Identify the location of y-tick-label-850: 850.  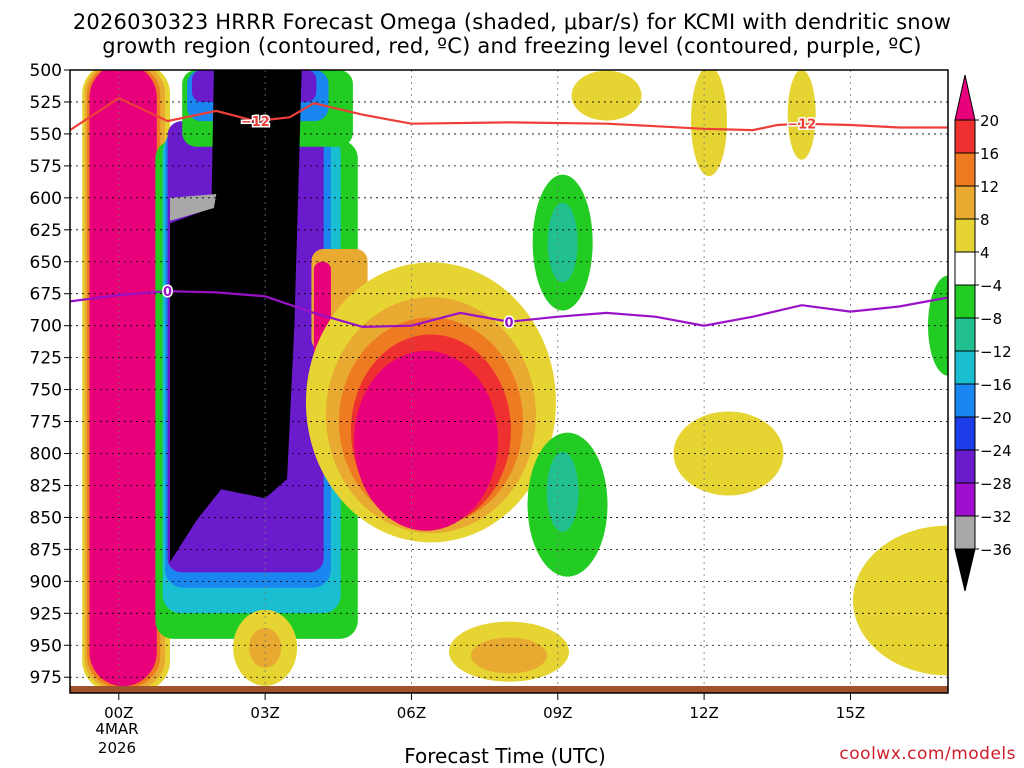
(46, 518).